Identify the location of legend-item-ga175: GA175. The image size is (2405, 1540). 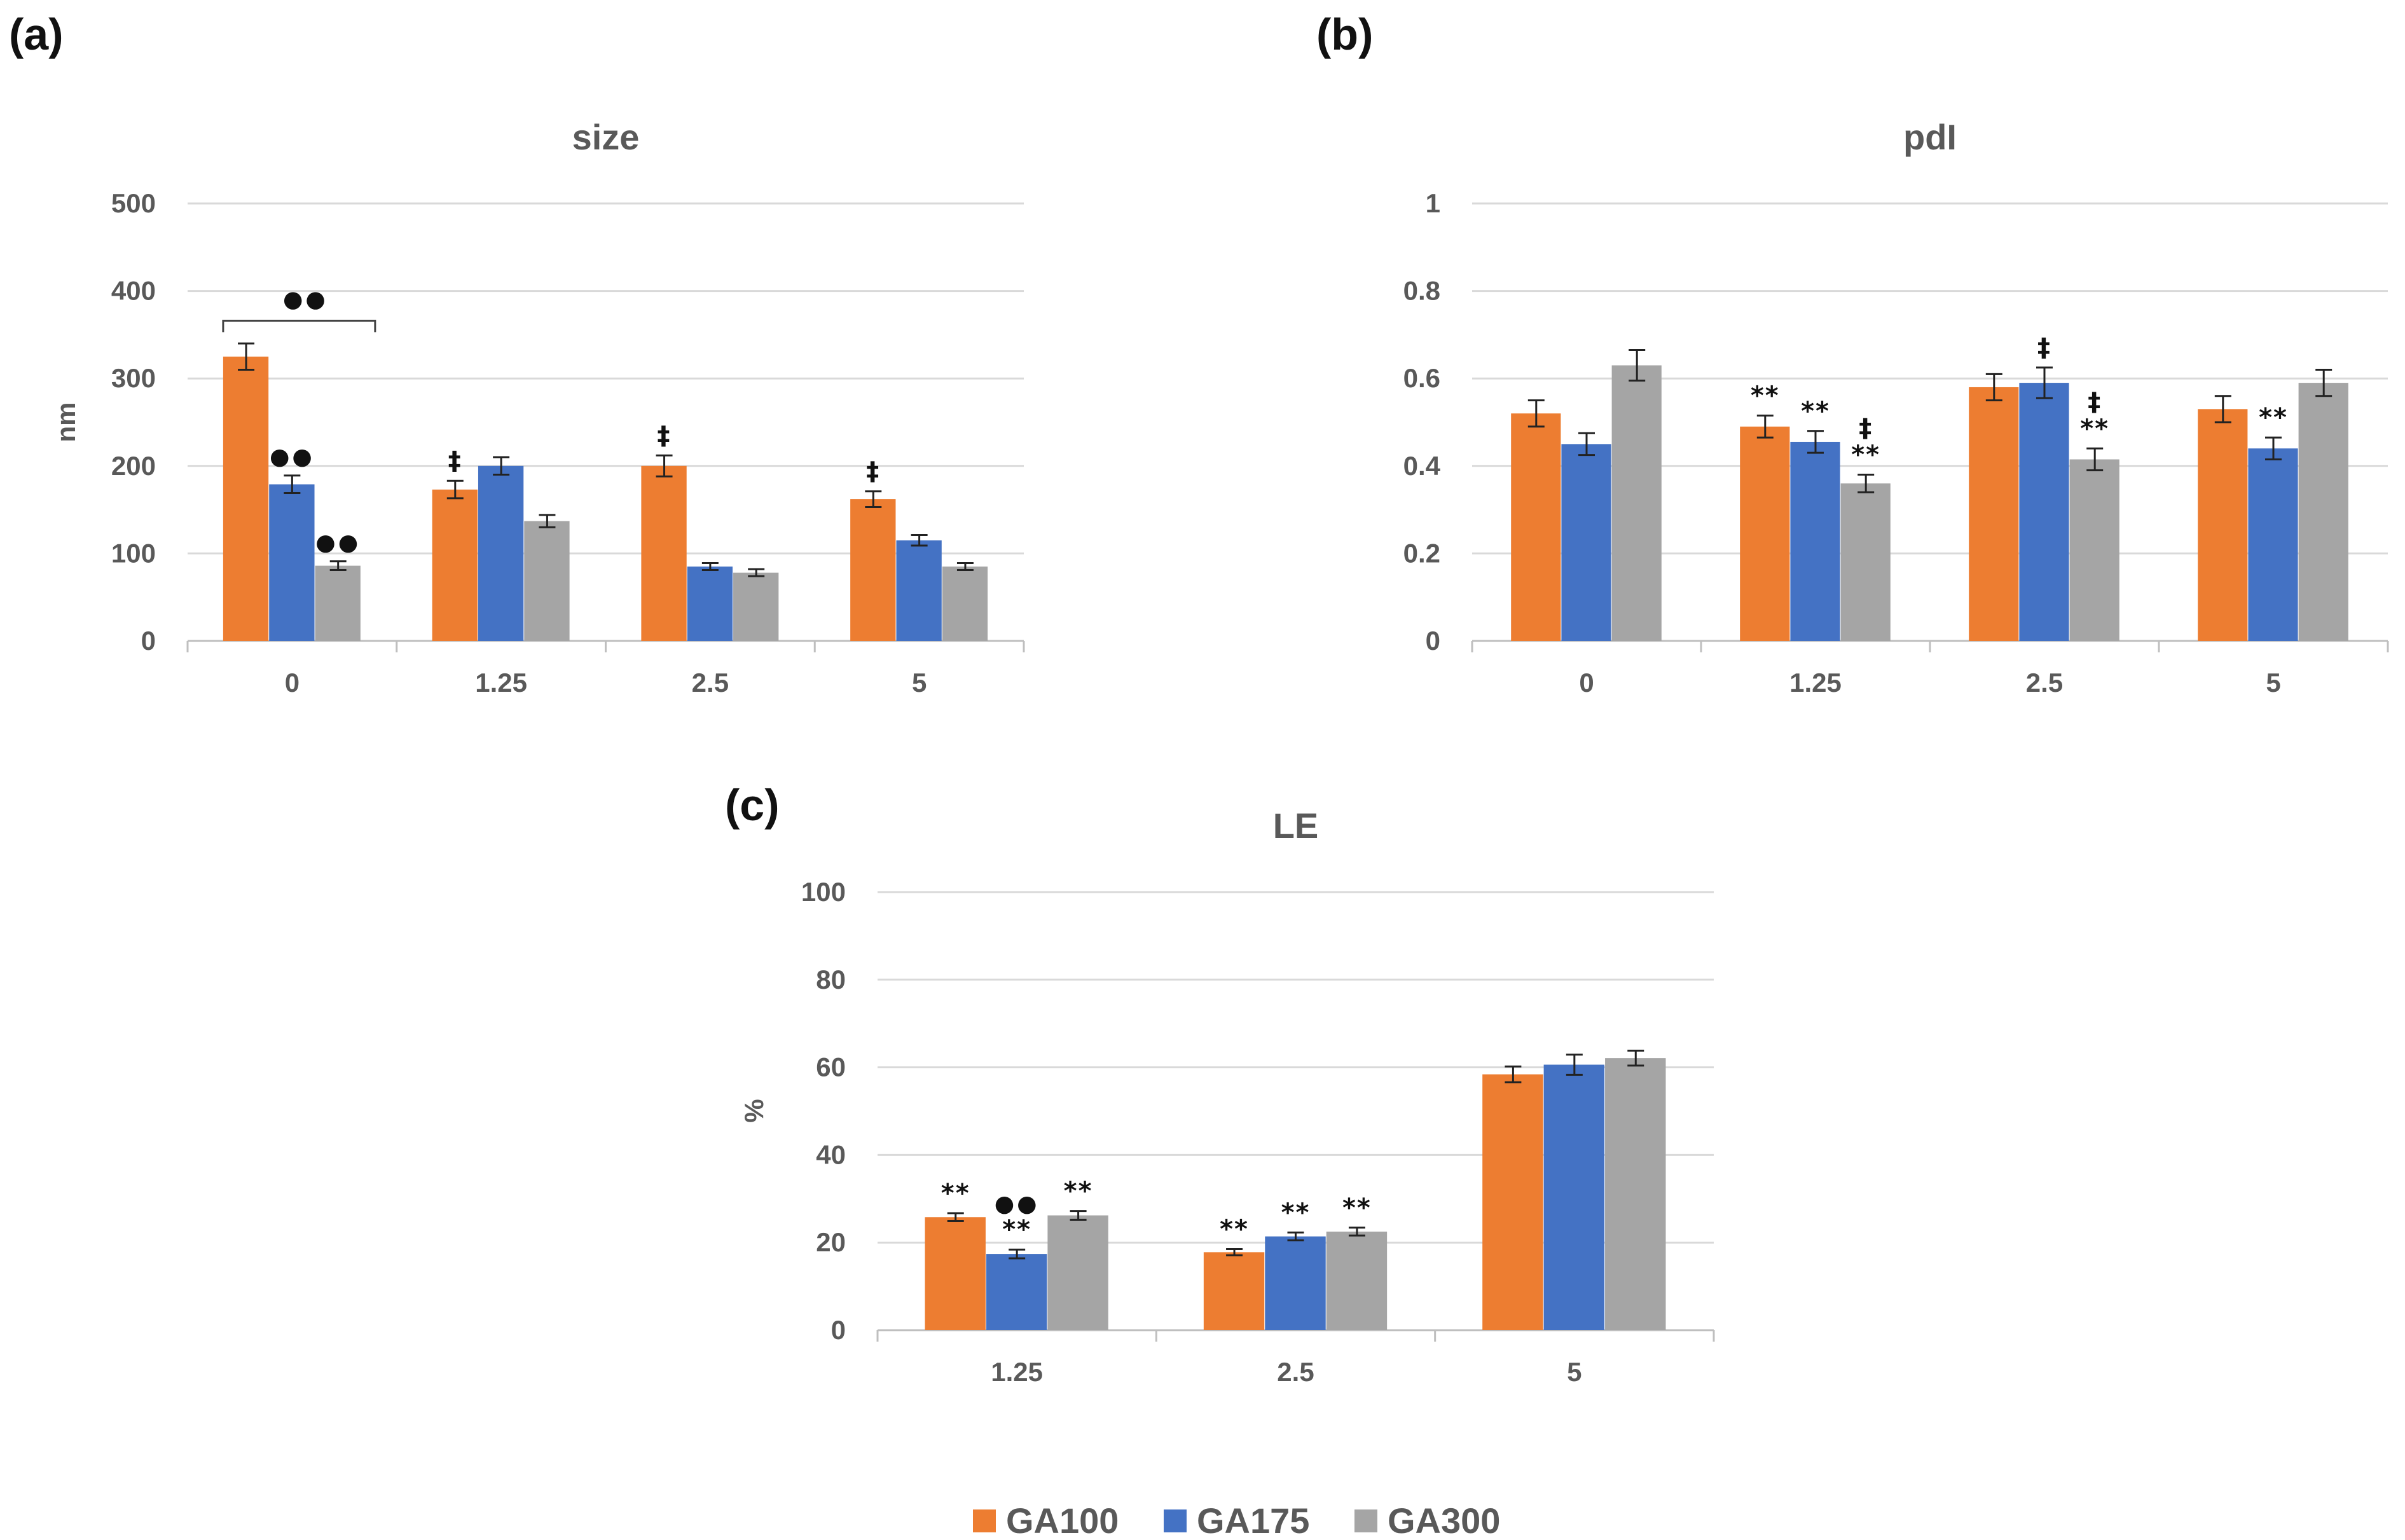
(1236, 1520).